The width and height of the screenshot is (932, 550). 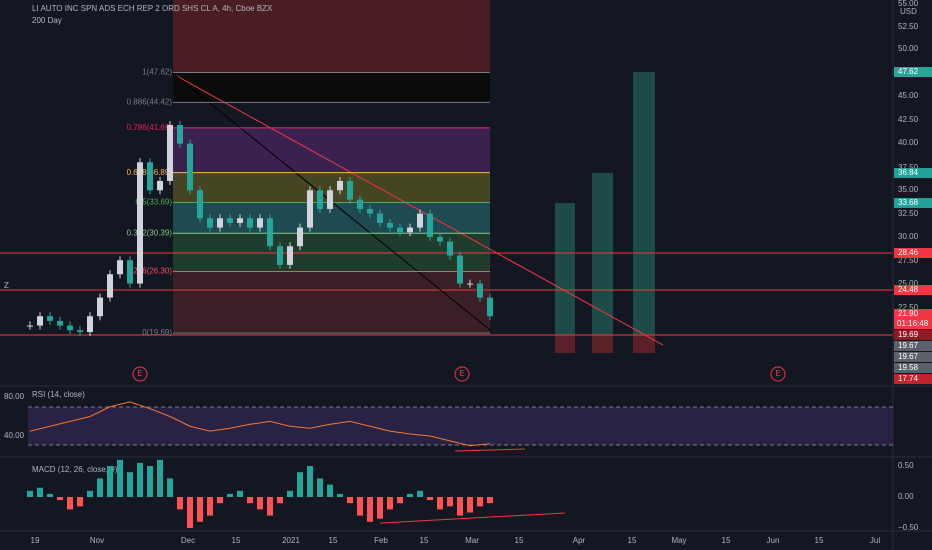 I want to click on price-label: 22.50, so click(x=908, y=307).